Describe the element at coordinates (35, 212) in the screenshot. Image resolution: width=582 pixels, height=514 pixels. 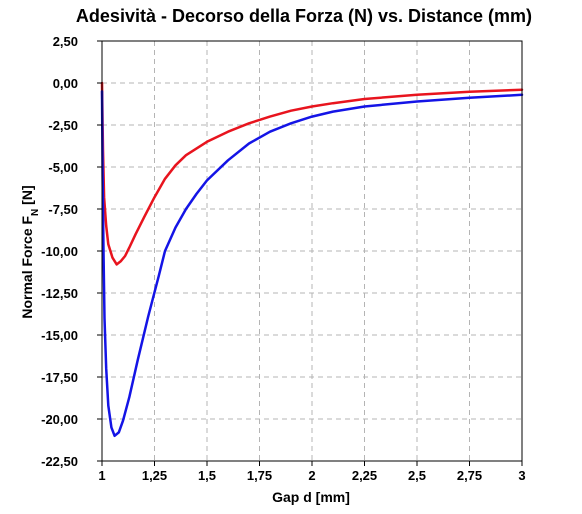
I see `y-axis-label-subscript: N` at that location.